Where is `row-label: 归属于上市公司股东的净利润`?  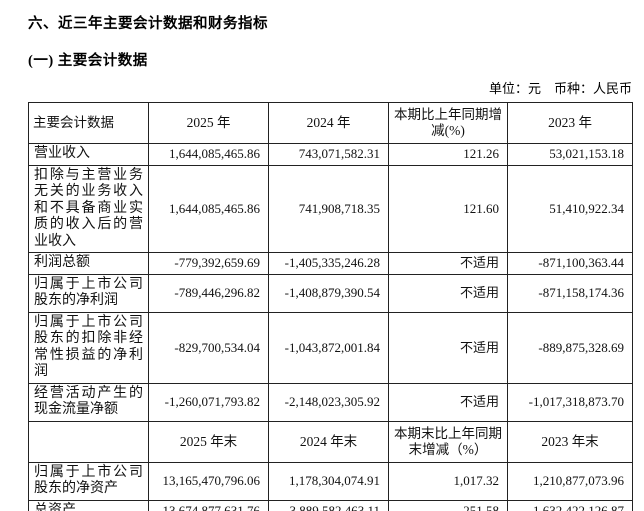 row-label: 归属于上市公司股东的净利润 is located at coordinates (88, 293).